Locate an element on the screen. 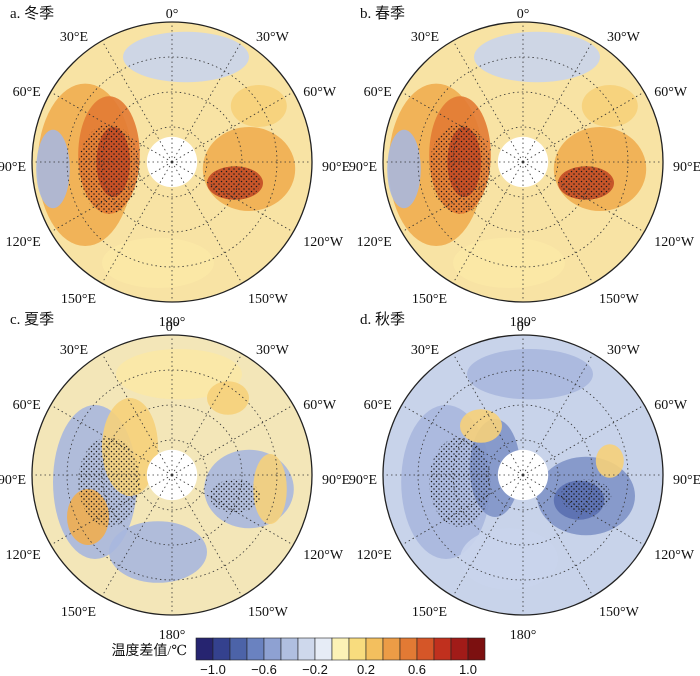 The height and width of the screenshot is (676, 700). colorbar-tick-label: −1.0 is located at coordinates (213, 669).